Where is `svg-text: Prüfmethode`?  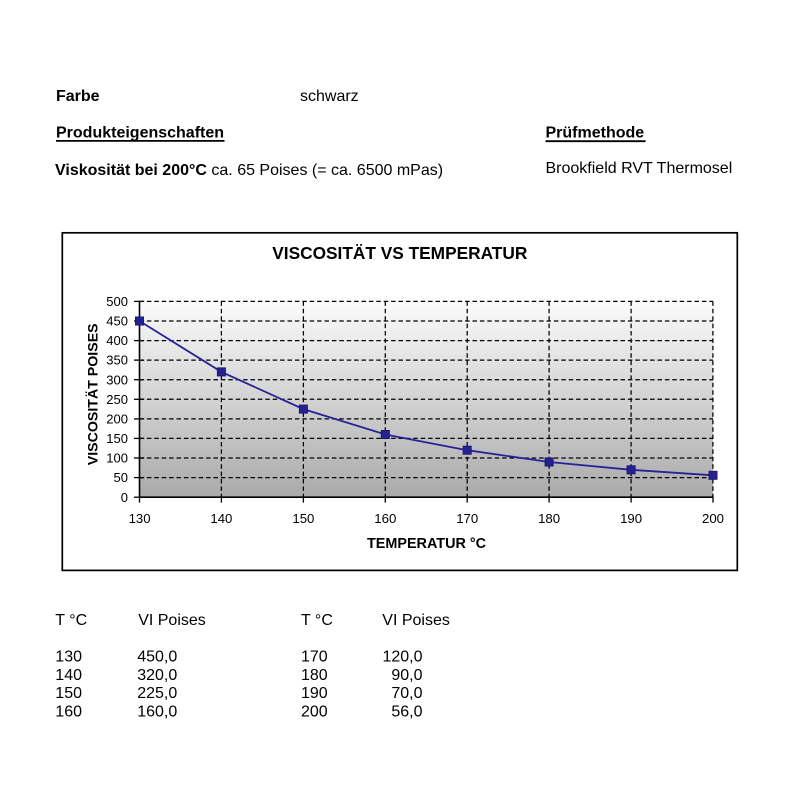 svg-text: Prüfmethode is located at coordinates (595, 133).